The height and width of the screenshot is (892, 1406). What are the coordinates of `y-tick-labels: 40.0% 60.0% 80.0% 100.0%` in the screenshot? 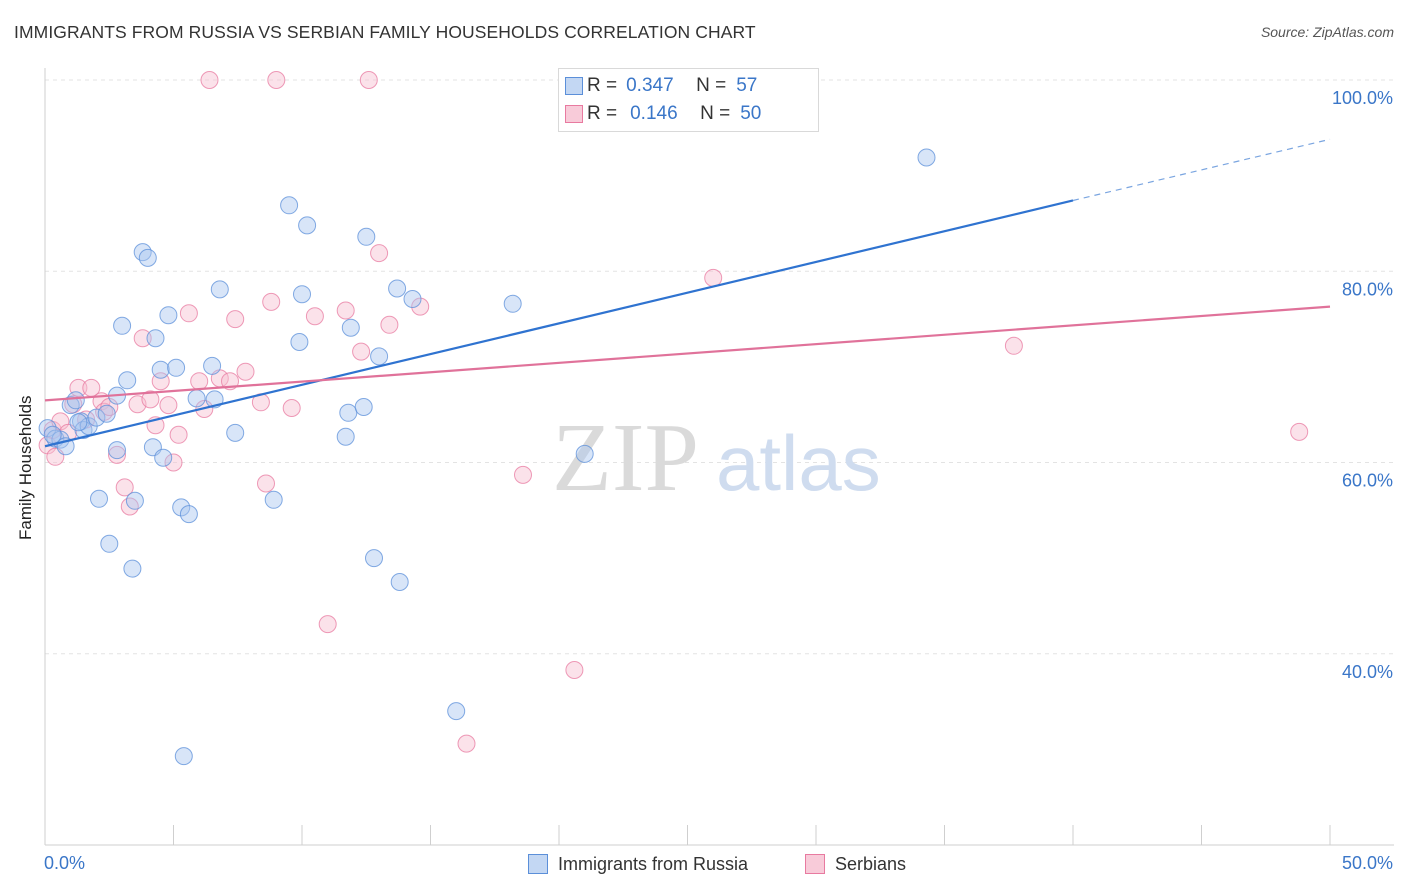 It's located at (1362, 385).